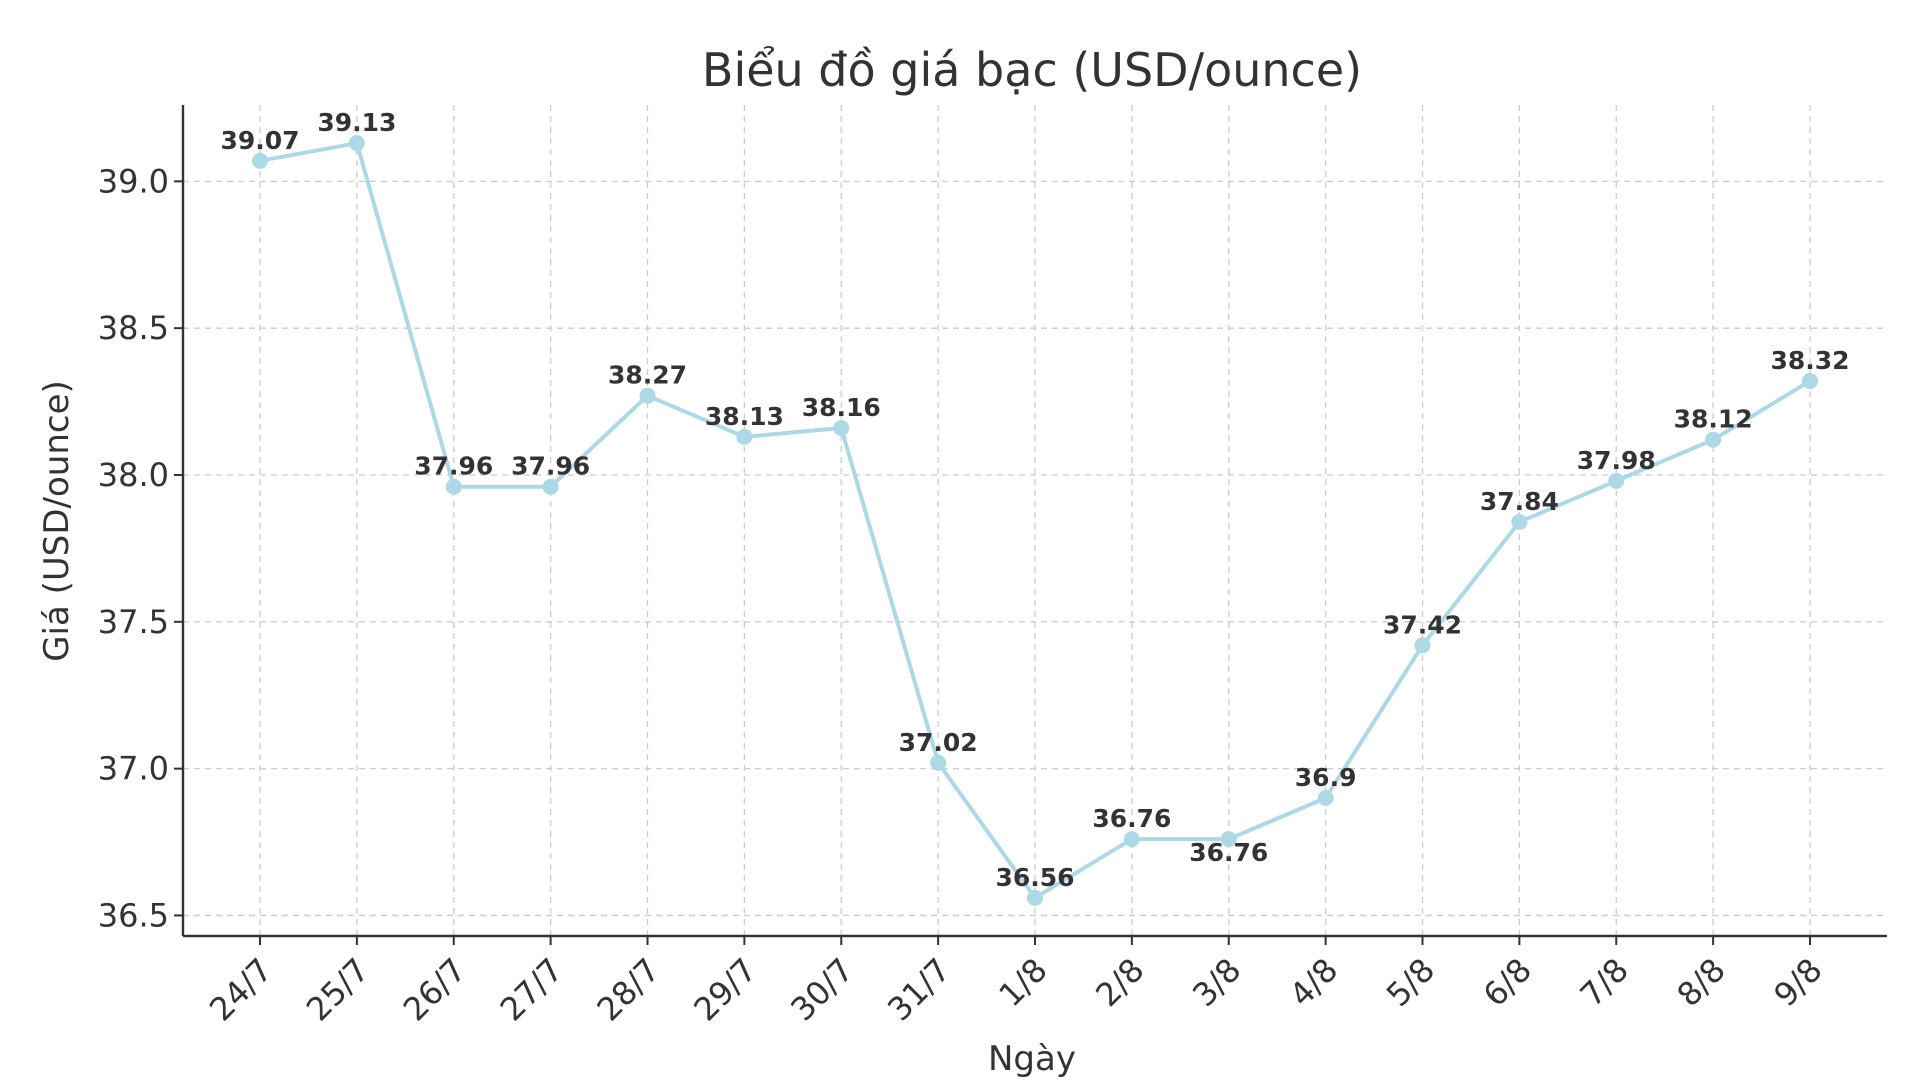  Describe the element at coordinates (133, 181) in the screenshot. I see `y-tick-label: 39.0` at that location.